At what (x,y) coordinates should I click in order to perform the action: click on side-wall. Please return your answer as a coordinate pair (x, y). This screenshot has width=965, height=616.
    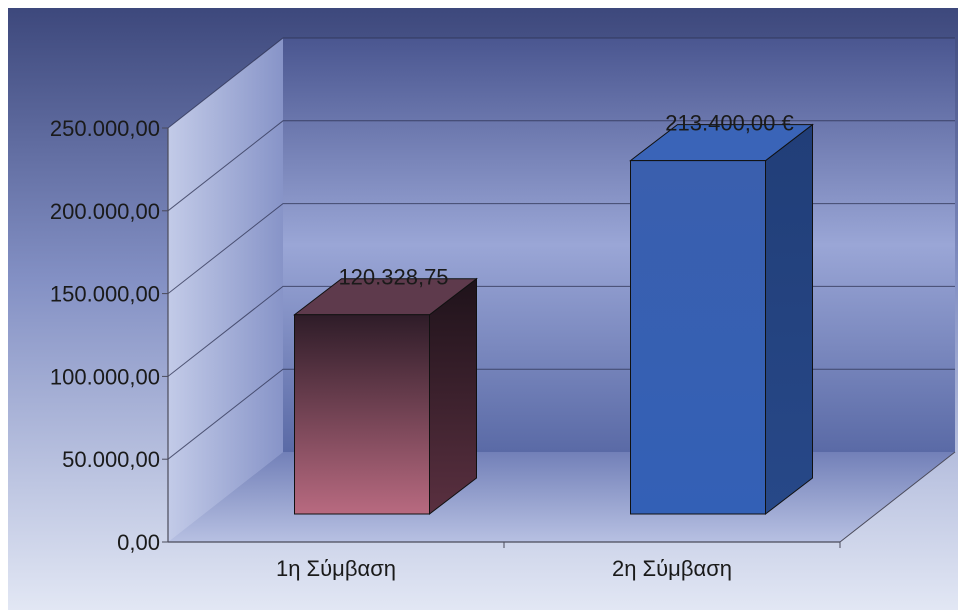
    Looking at the image, I should click on (225, 290).